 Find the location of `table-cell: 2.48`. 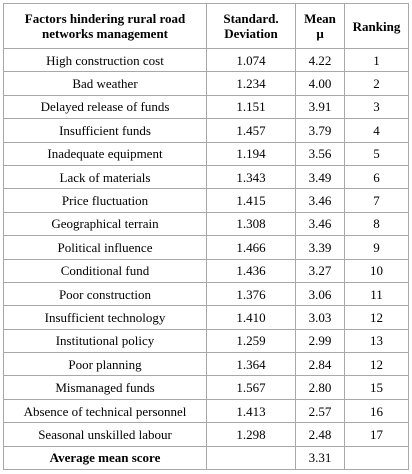

table-cell: 2.48 is located at coordinates (320, 434).